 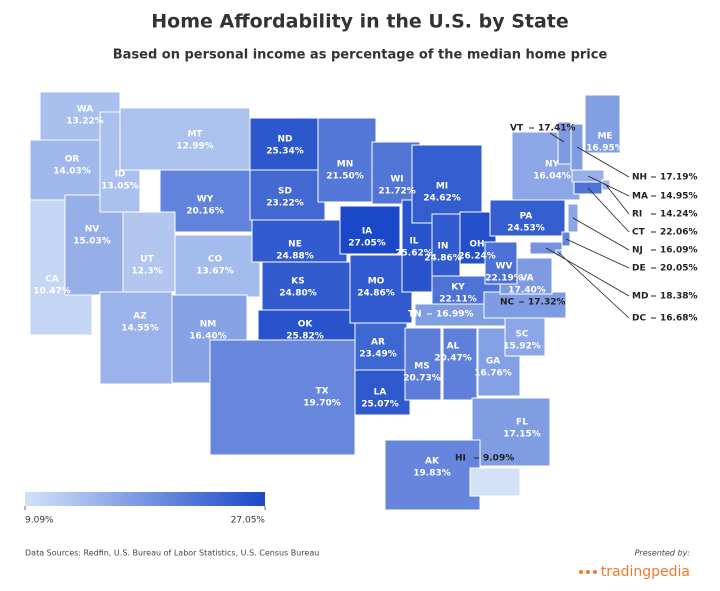 What do you see at coordinates (442, 199) in the screenshot?
I see `state-value: 24.62%` at bounding box center [442, 199].